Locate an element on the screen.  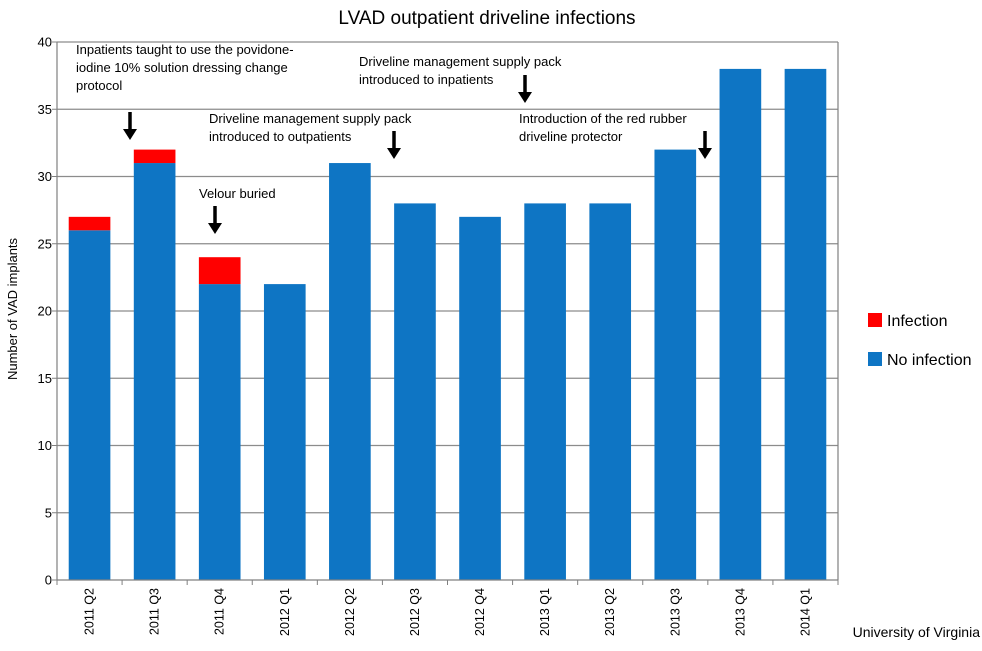
legend: Infection No infection is located at coordinates (920, 341).